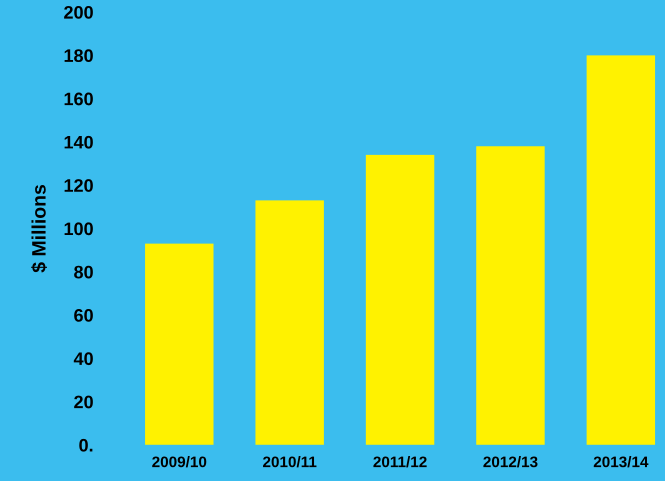 The width and height of the screenshot is (665, 481). I want to click on x-tick-label: 2010/11, so click(289, 462).